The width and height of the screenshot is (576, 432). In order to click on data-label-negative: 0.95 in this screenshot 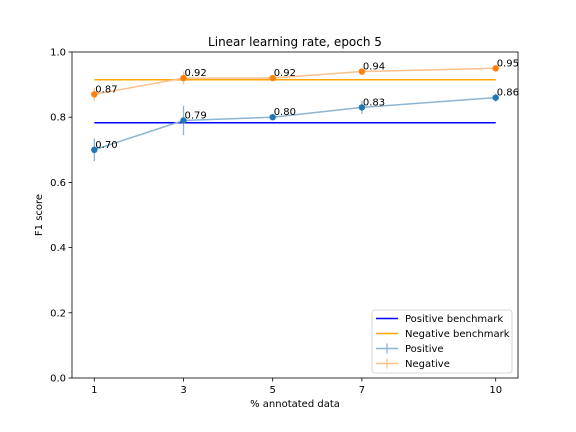, I will do `click(508, 63)`.